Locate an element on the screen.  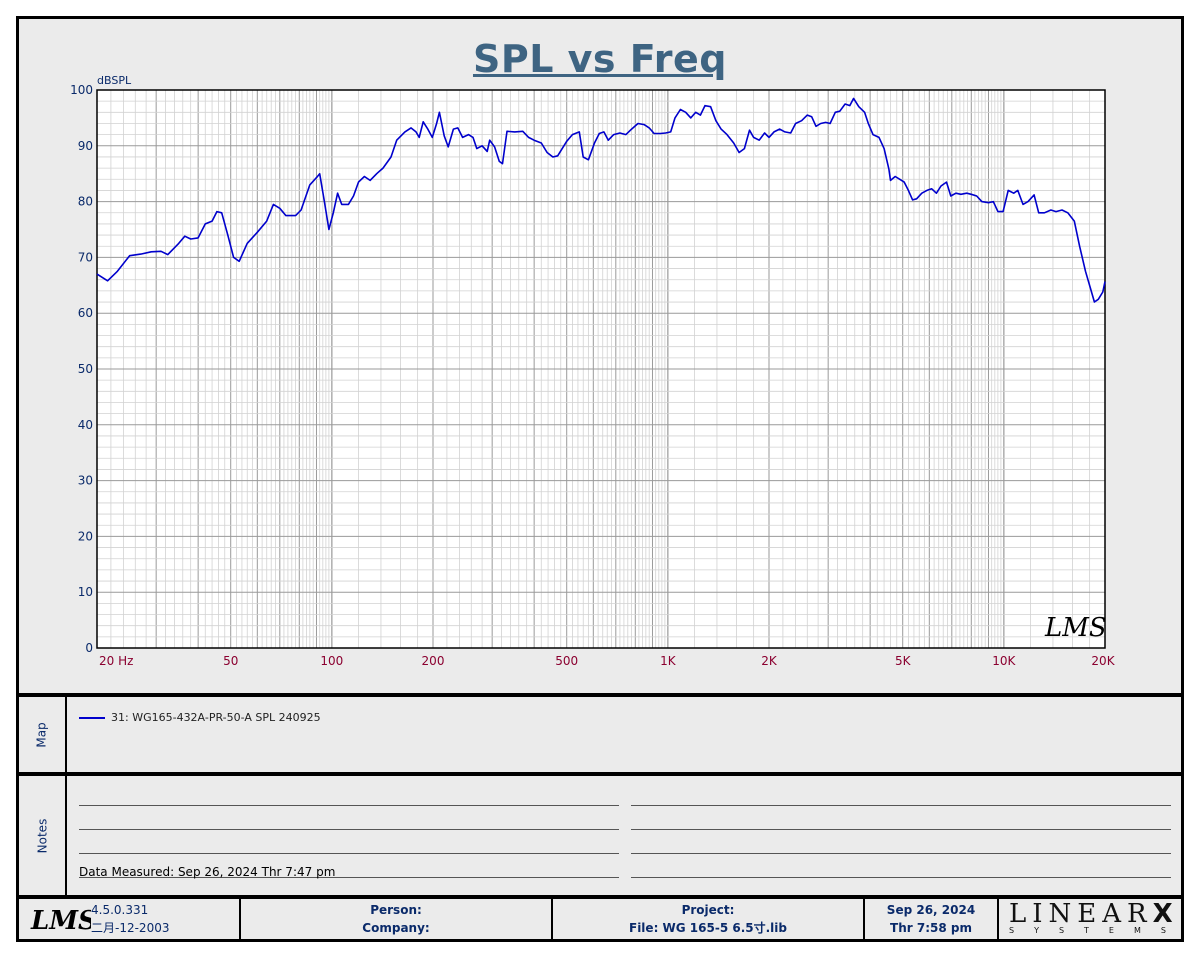
x-tick-label: 20K is located at coordinates (1103, 661).